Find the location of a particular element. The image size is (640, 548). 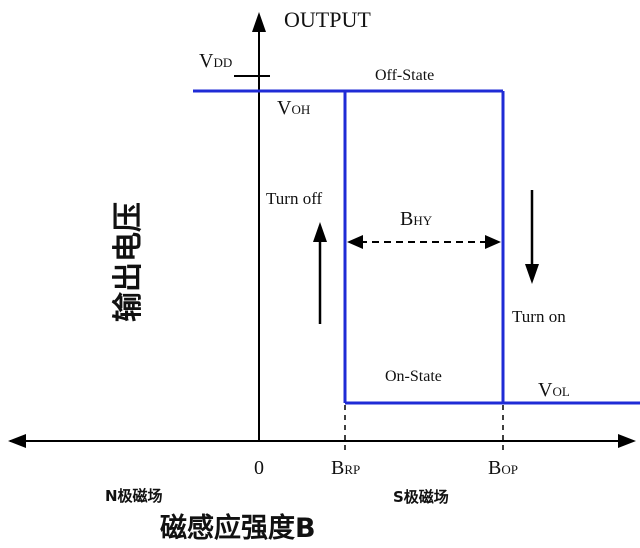

s-field-label: S极磁场 is located at coordinates (421, 497).